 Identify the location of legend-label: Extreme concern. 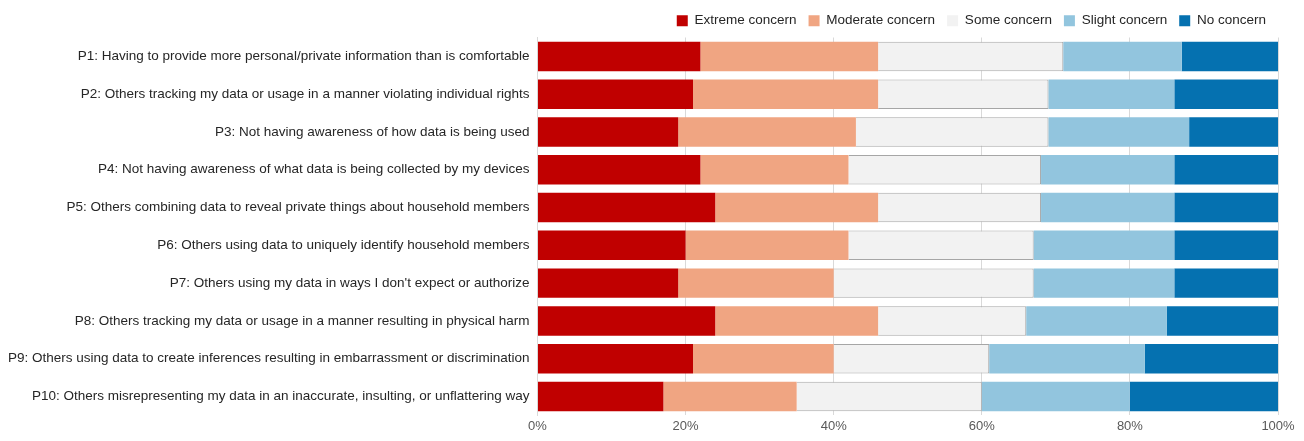
(745, 20).